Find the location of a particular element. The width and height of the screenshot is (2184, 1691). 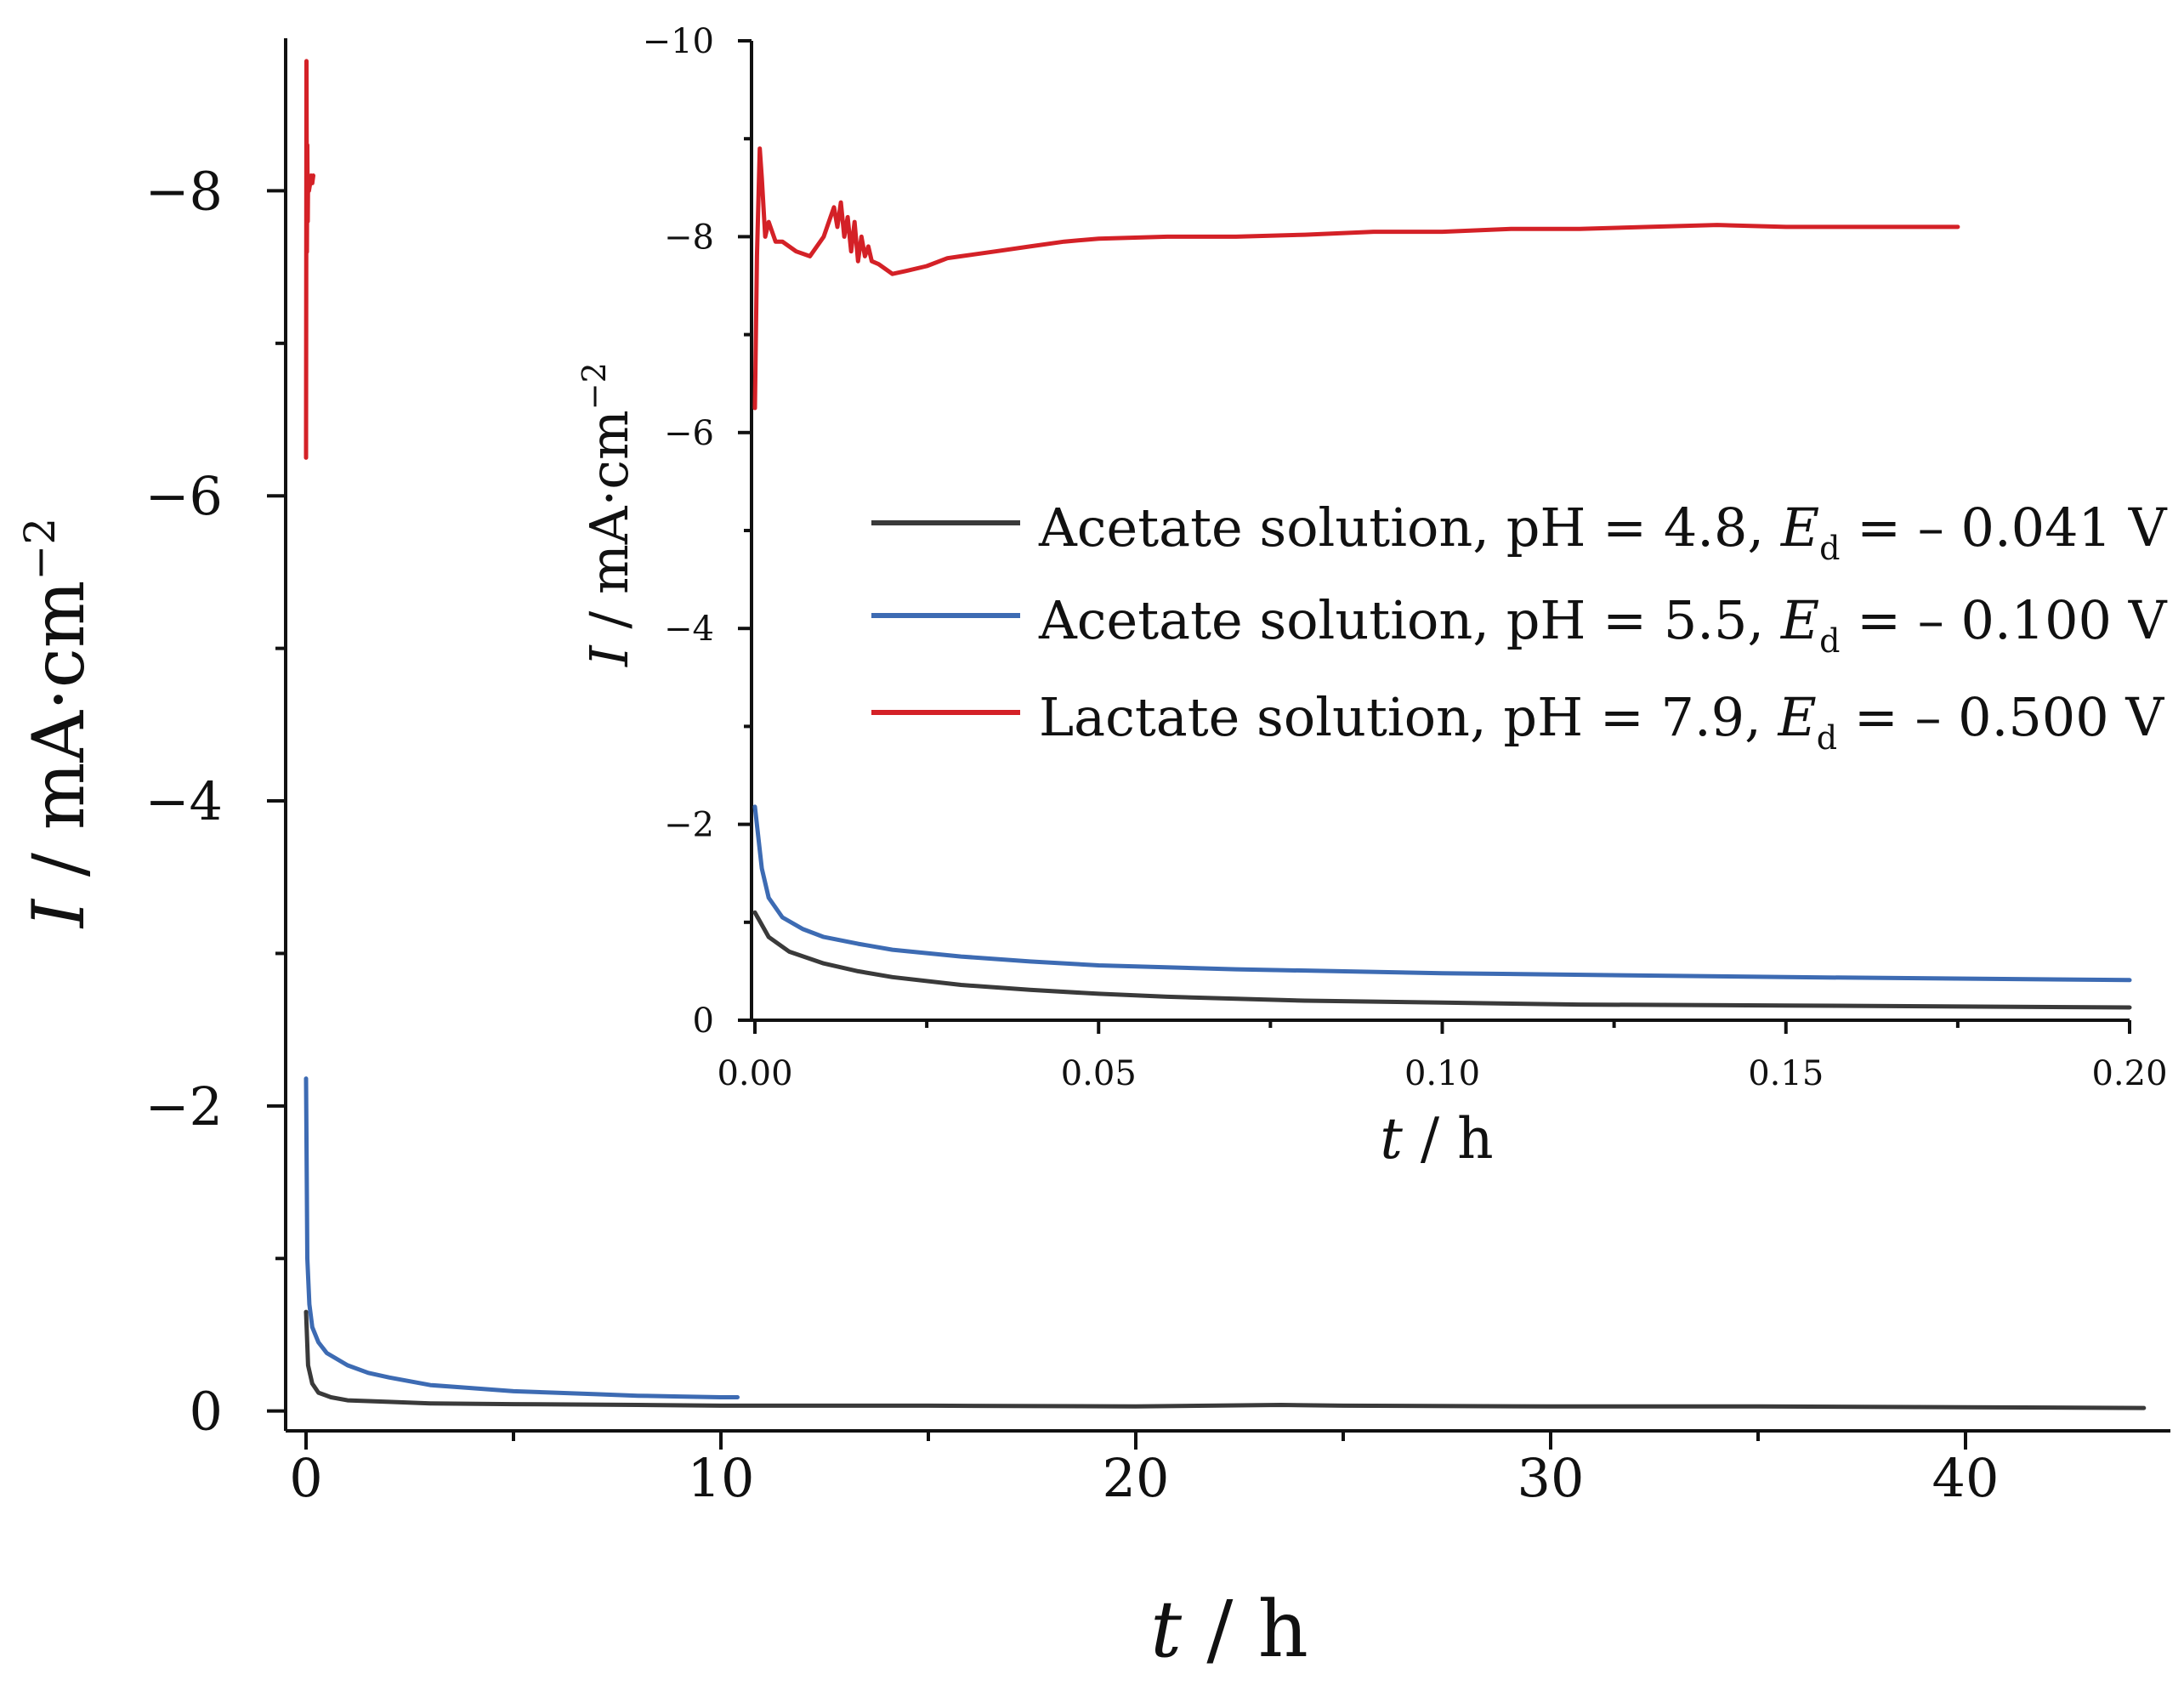

main-x-tick-label: 20 is located at coordinates (1136, 1478).